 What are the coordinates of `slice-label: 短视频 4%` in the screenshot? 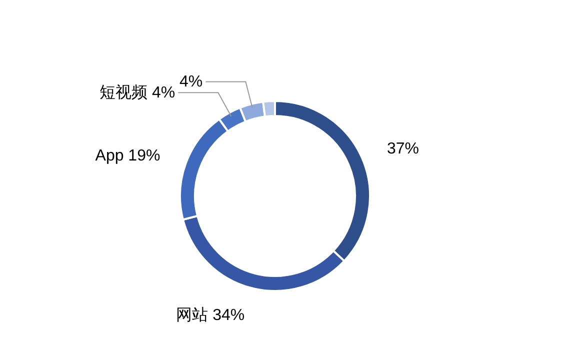 It's located at (138, 93).